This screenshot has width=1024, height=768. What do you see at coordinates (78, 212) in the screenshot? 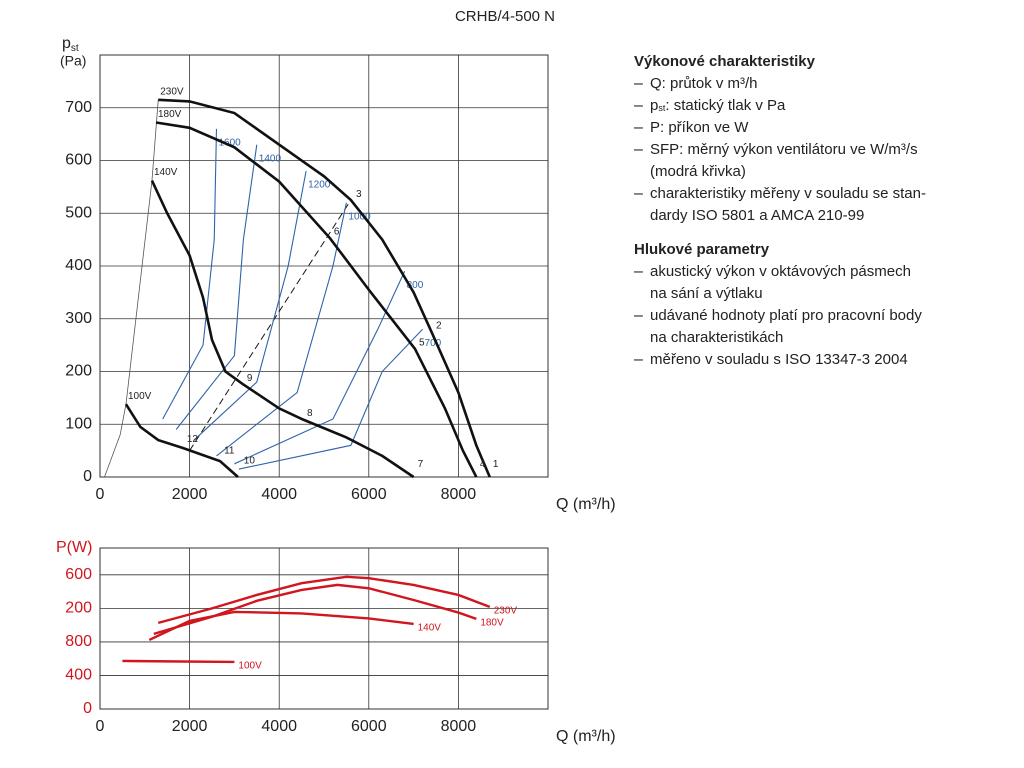
I see `y-tick-label: 500` at bounding box center [78, 212].